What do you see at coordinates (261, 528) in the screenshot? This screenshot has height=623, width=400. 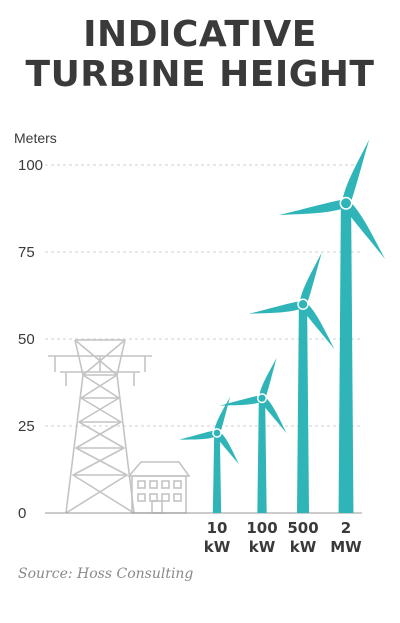 I see `category-label-value: 100` at bounding box center [261, 528].